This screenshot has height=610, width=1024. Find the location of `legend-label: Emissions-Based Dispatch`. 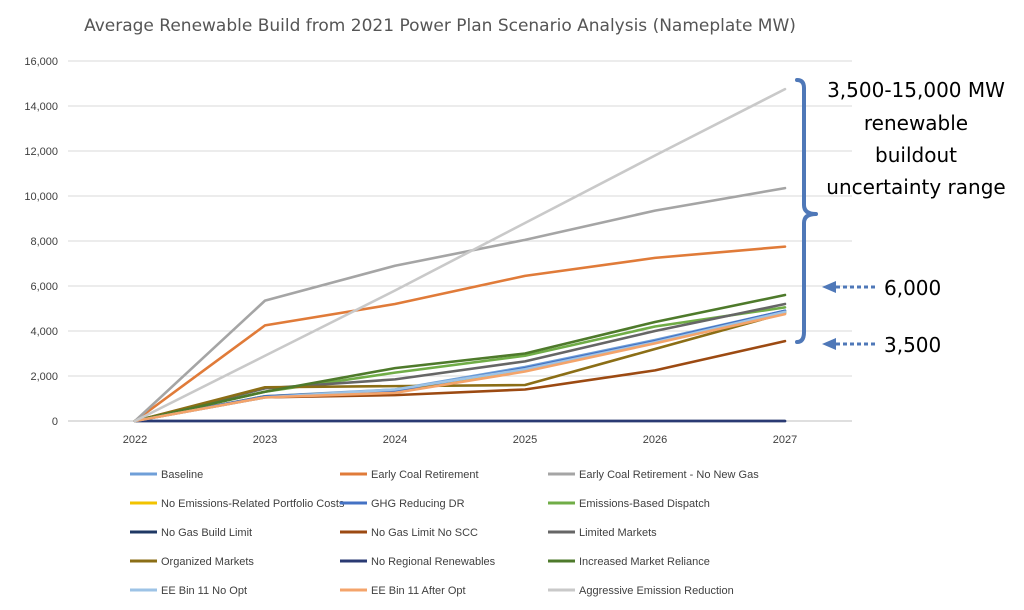

legend-label: Emissions-Based Dispatch is located at coordinates (644, 504).